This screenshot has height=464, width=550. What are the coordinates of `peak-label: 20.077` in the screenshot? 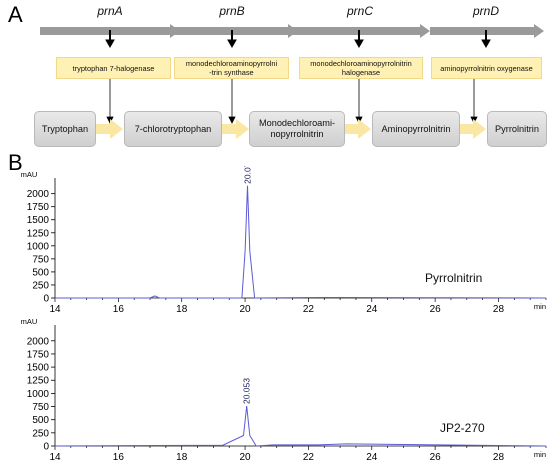 It's located at (248, 175).